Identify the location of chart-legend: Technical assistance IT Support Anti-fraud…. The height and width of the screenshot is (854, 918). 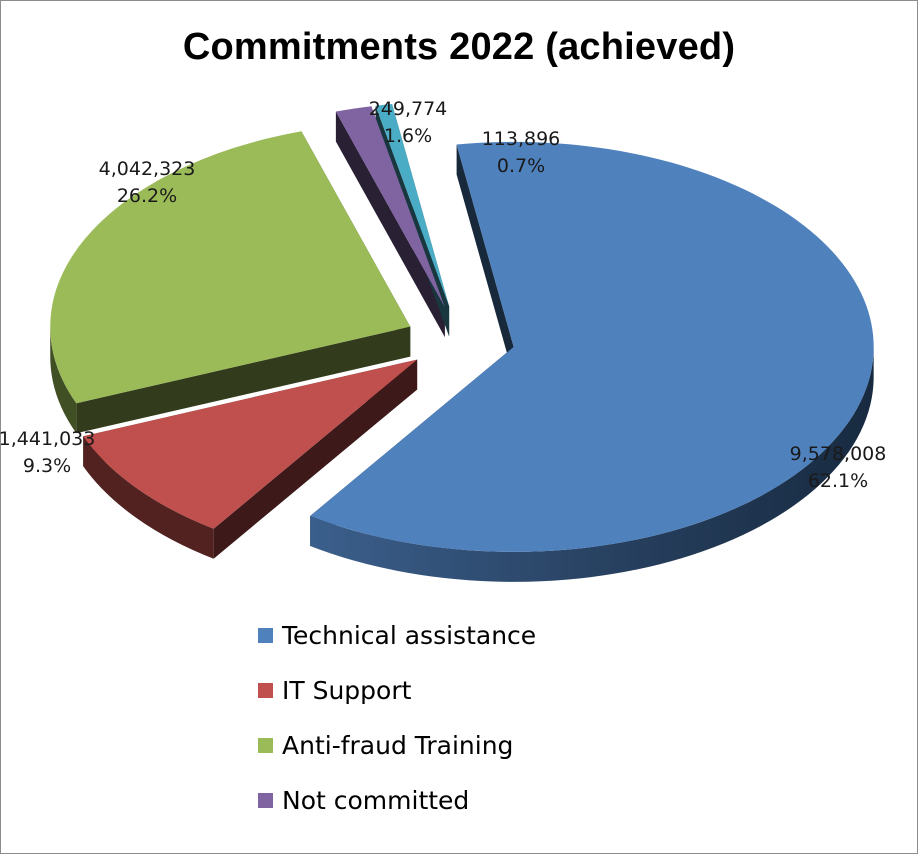
(397, 718).